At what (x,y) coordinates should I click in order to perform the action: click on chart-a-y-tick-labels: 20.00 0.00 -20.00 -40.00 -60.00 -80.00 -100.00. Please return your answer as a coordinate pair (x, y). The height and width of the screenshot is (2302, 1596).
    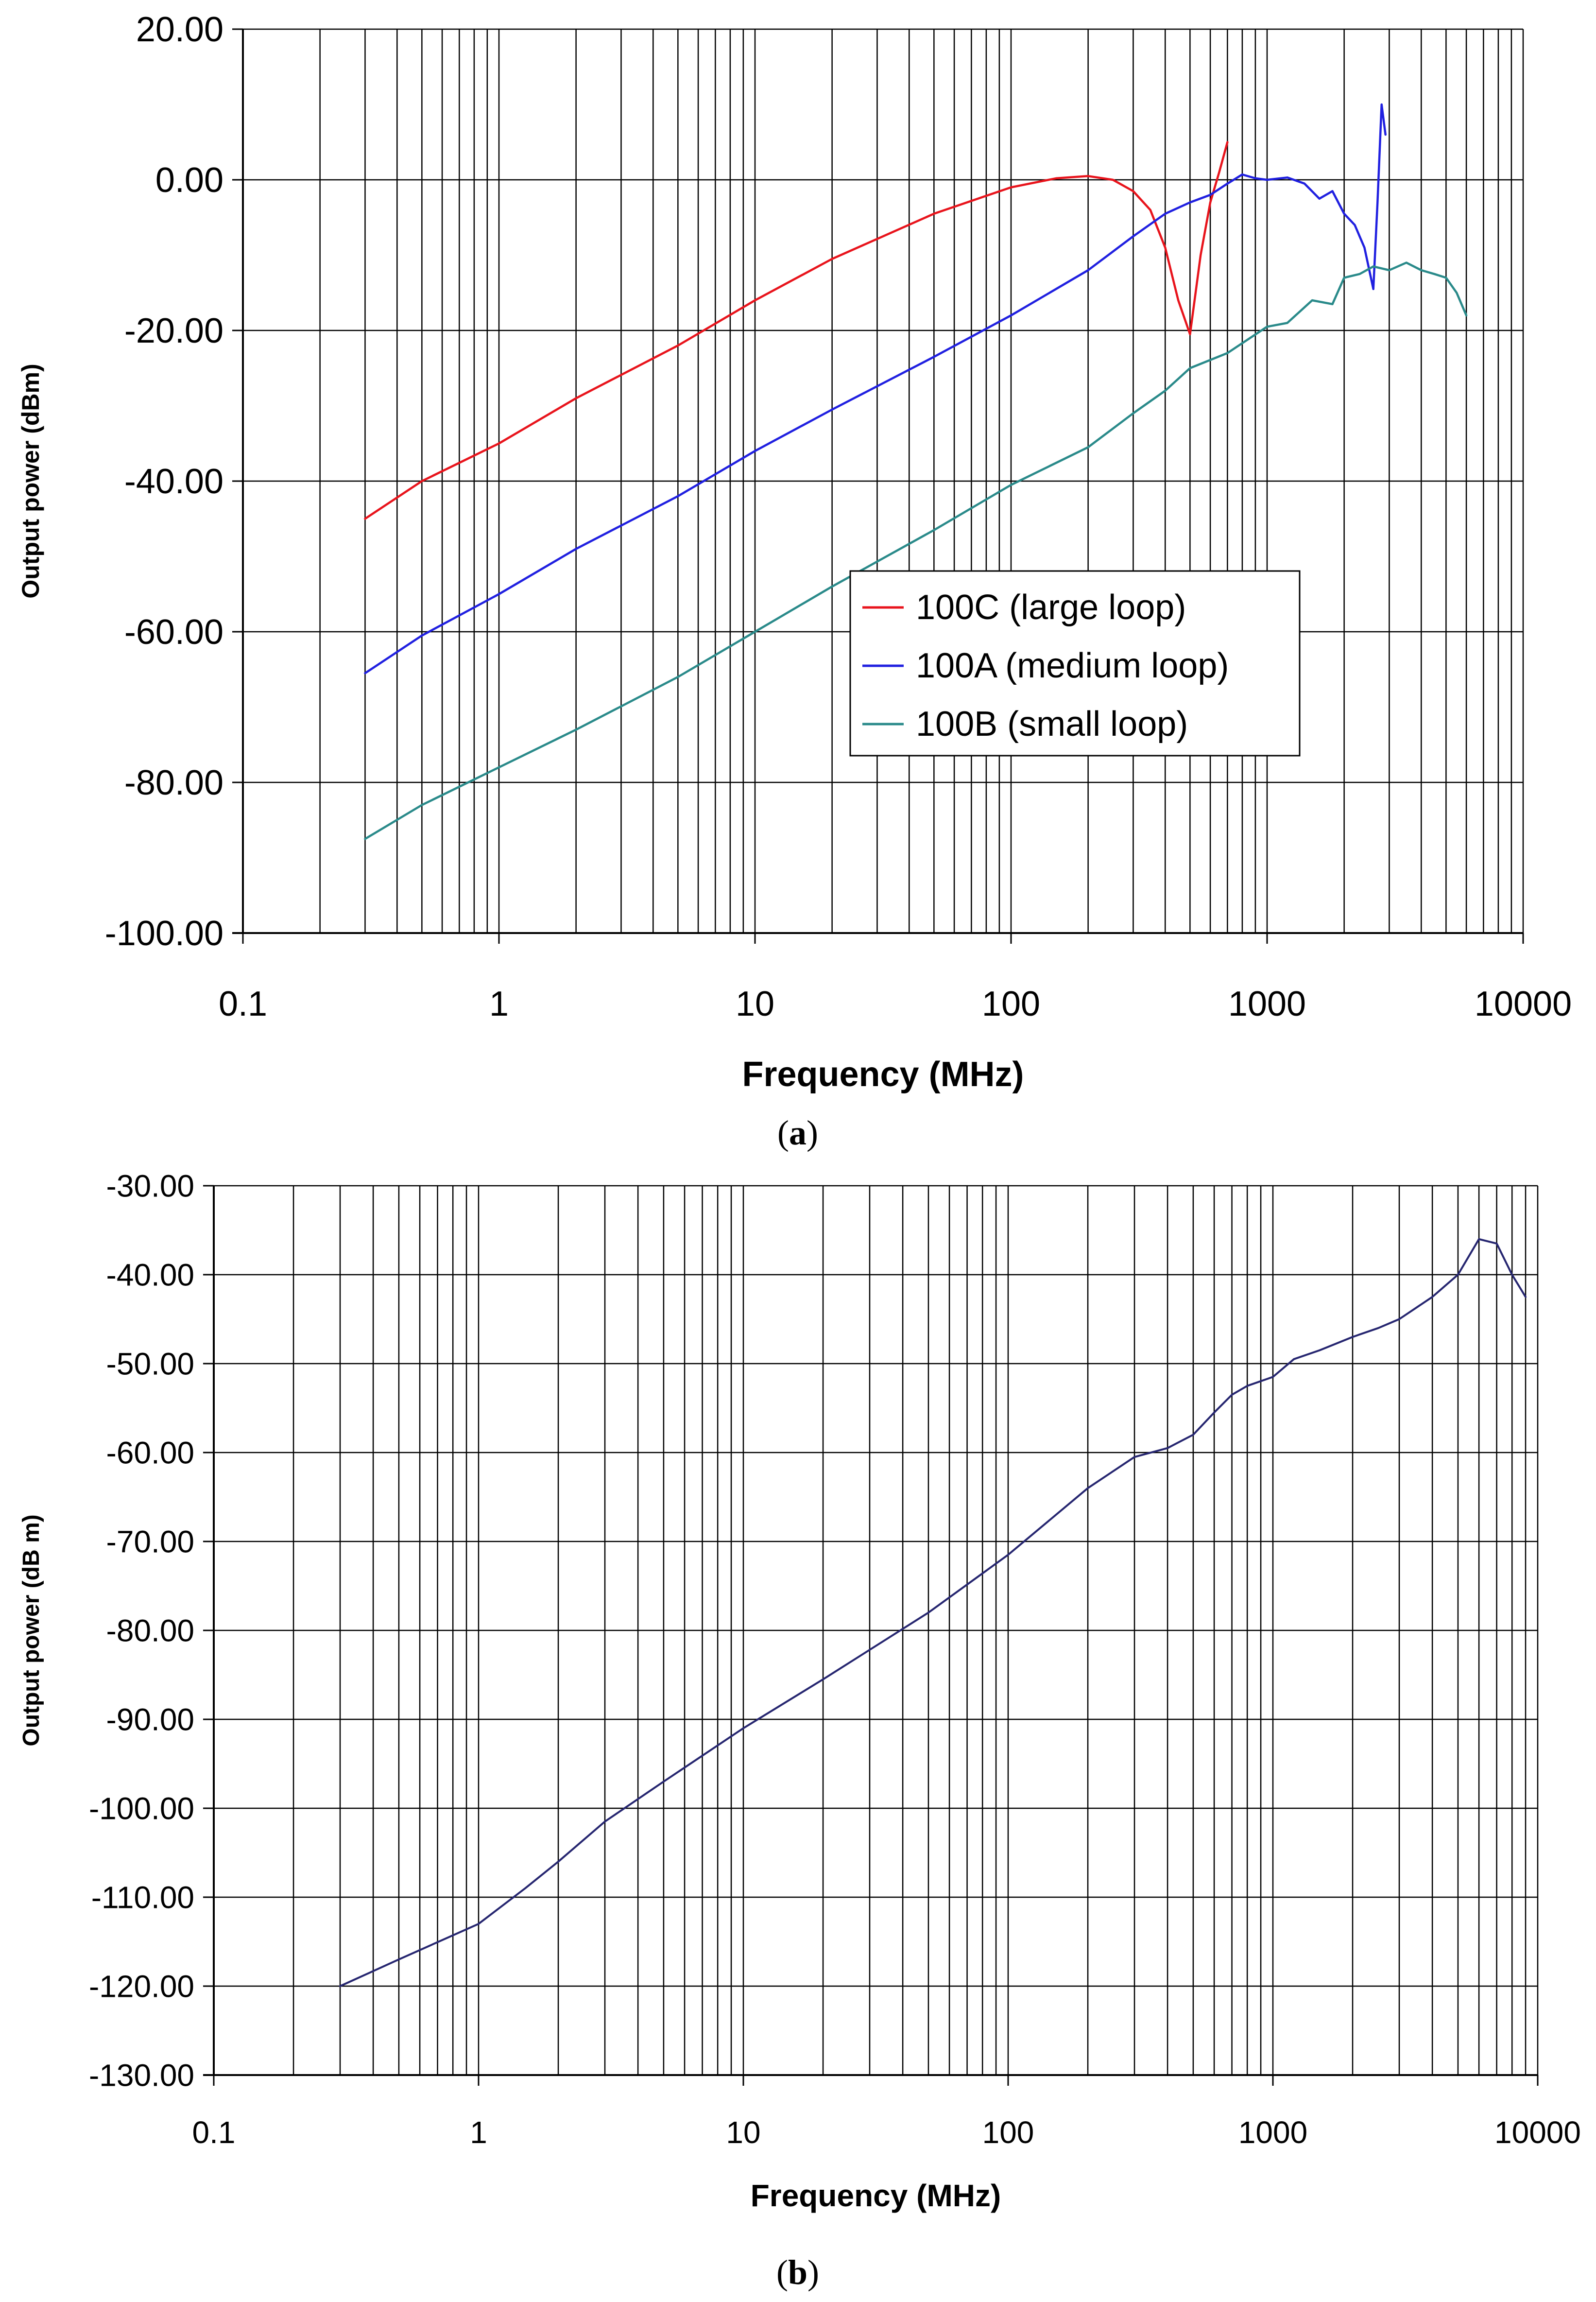
    Looking at the image, I should click on (164, 481).